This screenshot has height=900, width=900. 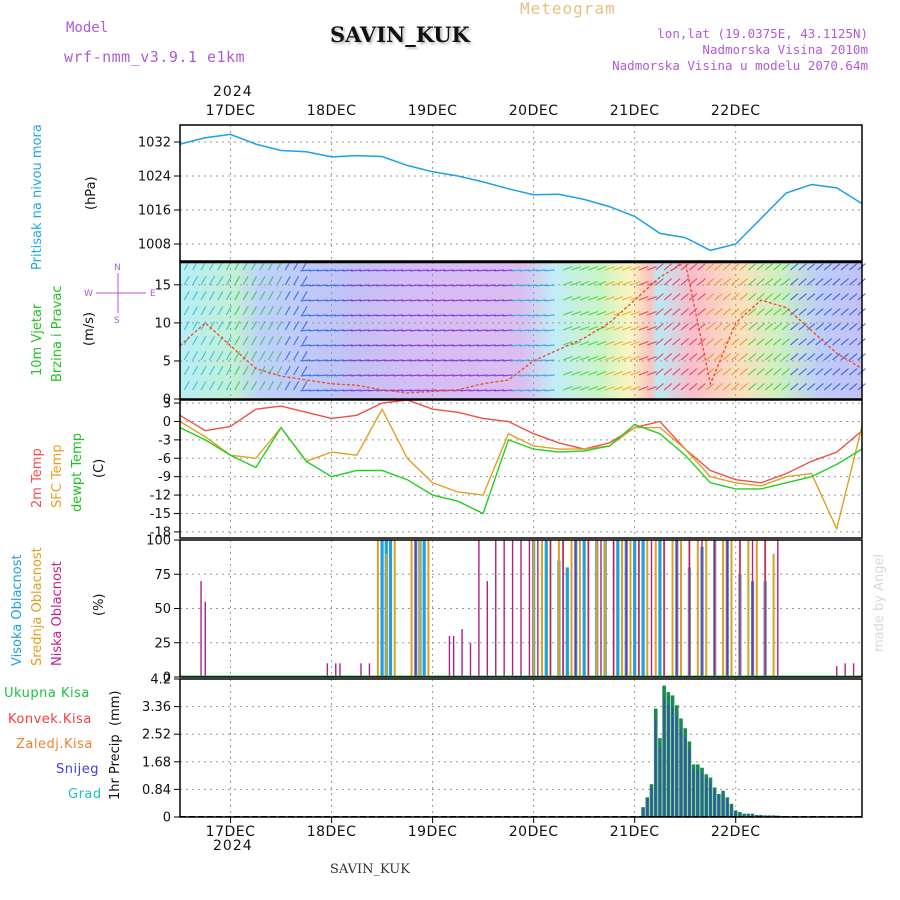 What do you see at coordinates (635, 832) in the screenshot?
I see `x-tick-label-bottom: 21DEC` at bounding box center [635, 832].